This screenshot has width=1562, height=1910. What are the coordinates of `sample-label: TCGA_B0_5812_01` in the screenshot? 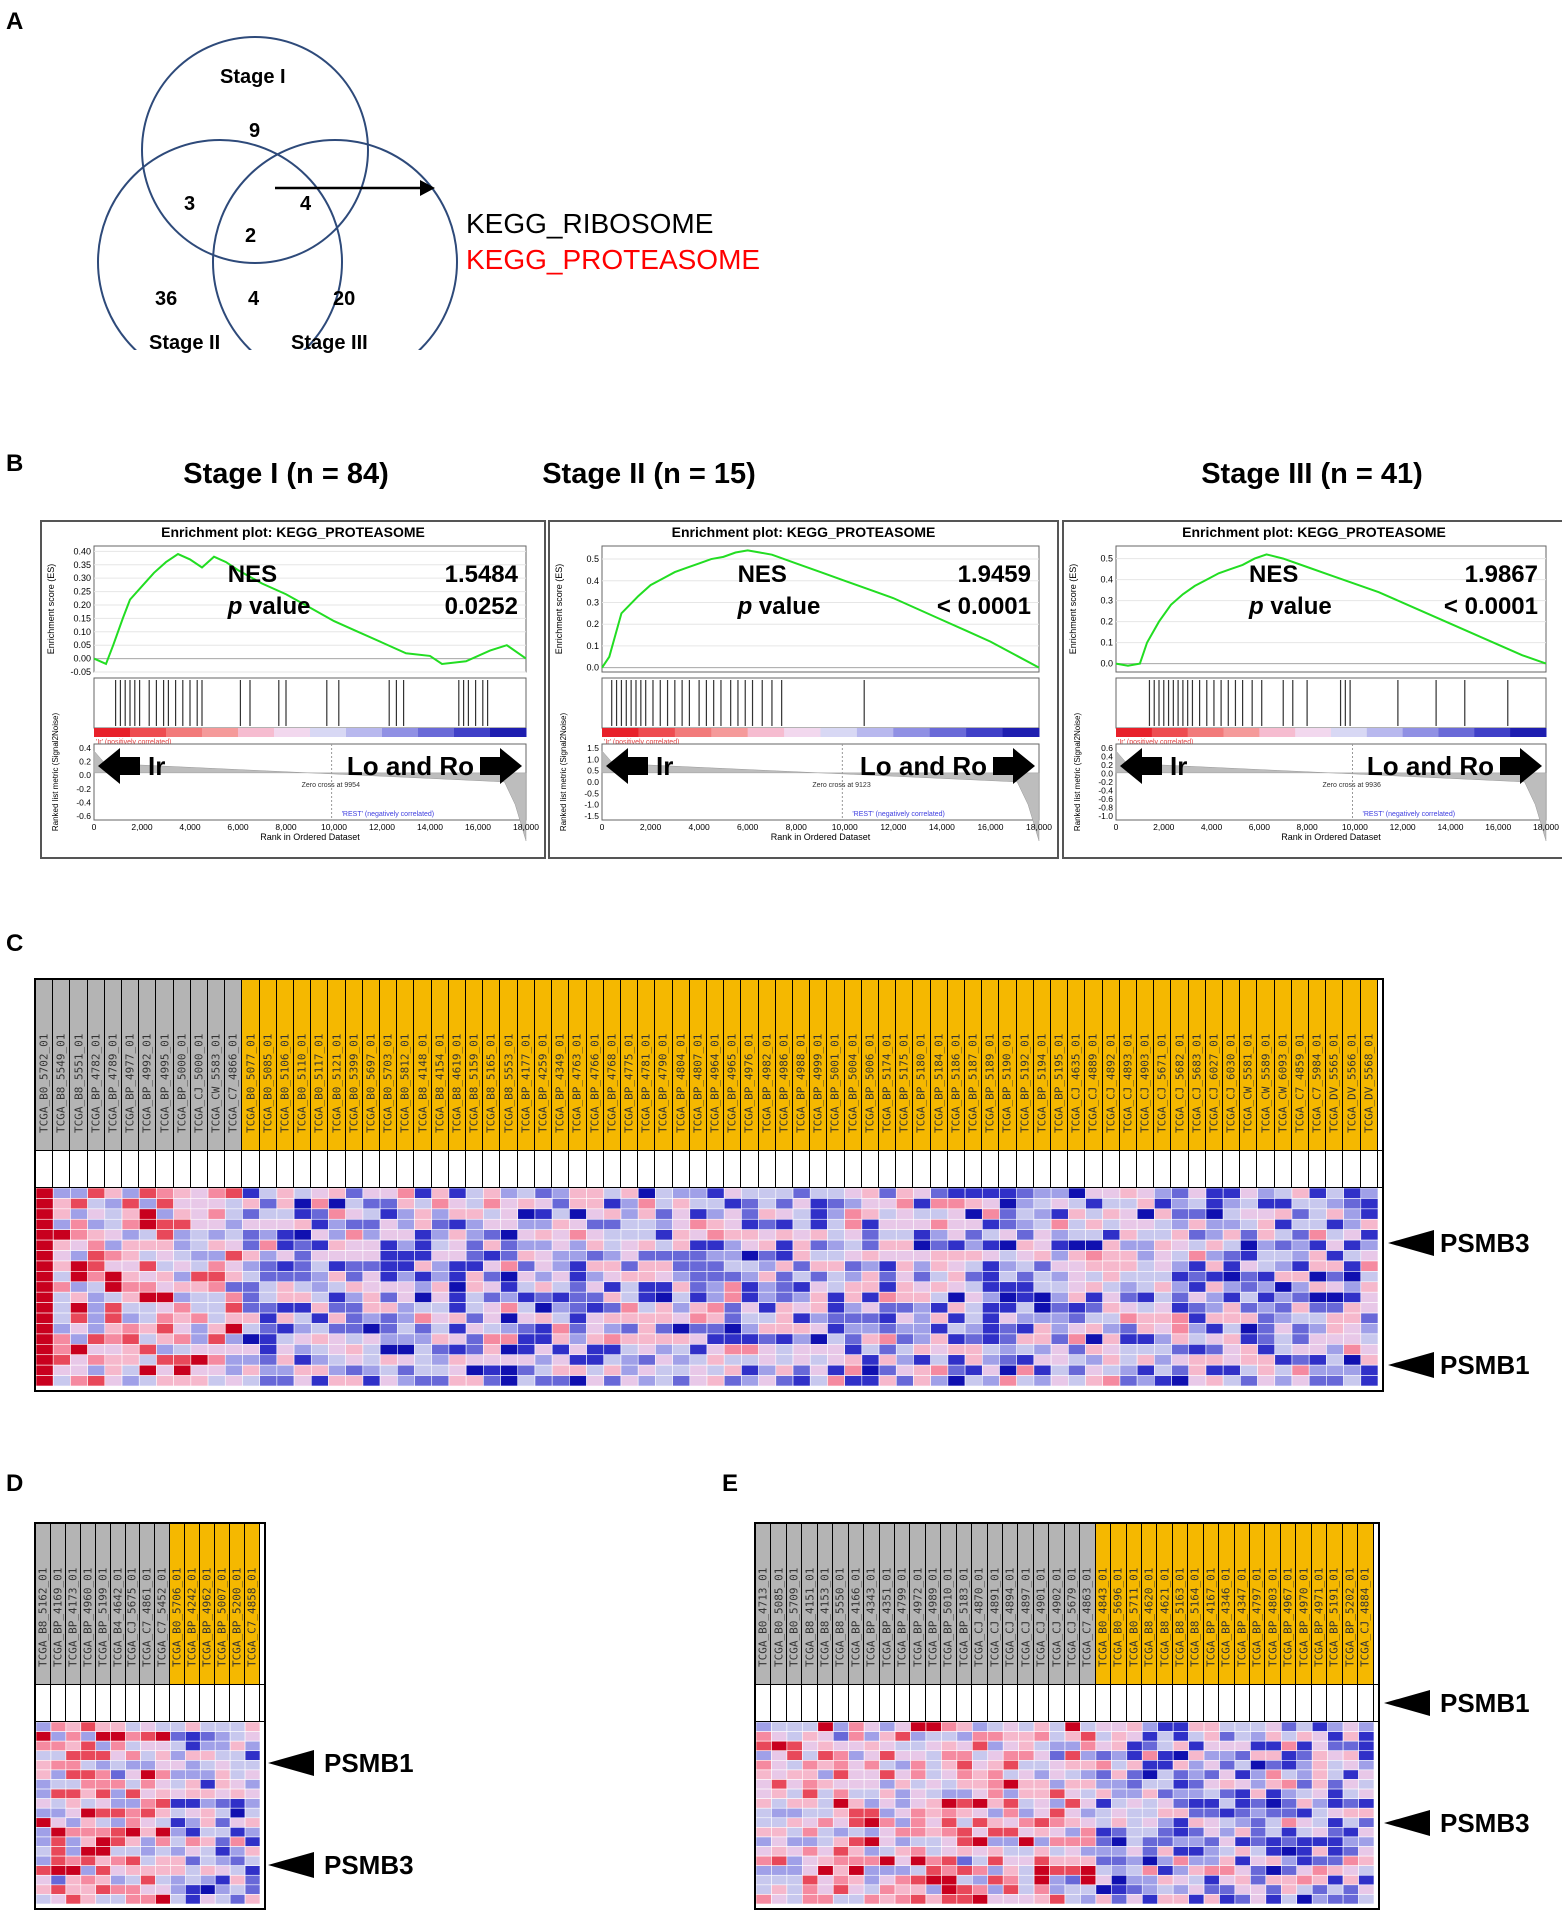 It's located at (406, 1065).